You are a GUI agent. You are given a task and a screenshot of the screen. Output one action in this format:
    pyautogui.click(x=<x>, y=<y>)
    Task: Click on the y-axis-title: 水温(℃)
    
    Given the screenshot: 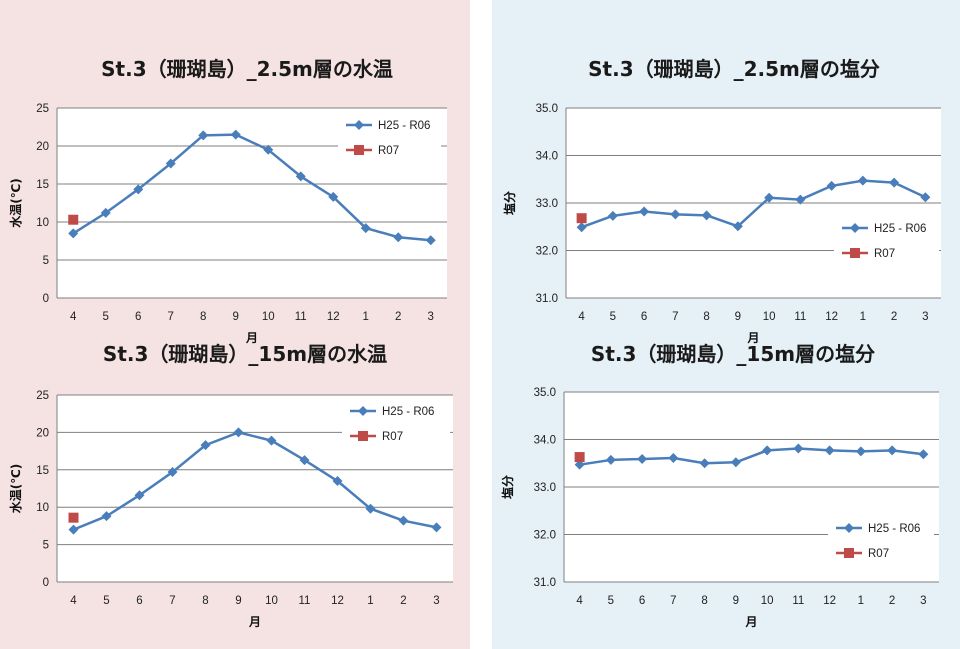 What is the action you would take?
    pyautogui.click(x=15, y=203)
    